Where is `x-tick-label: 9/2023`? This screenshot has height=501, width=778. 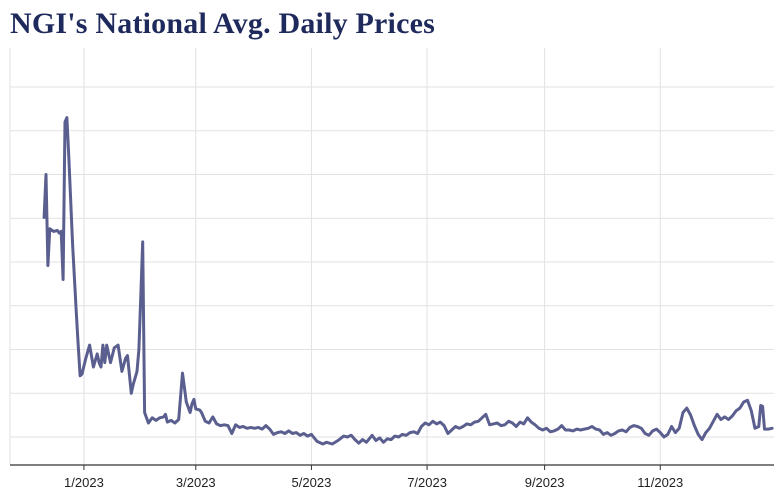
x-tick-label: 9/2023 is located at coordinates (545, 482).